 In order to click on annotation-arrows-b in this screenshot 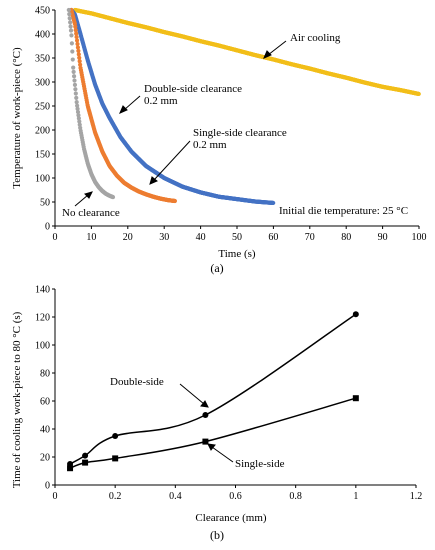, I will do `click(206, 423)`.